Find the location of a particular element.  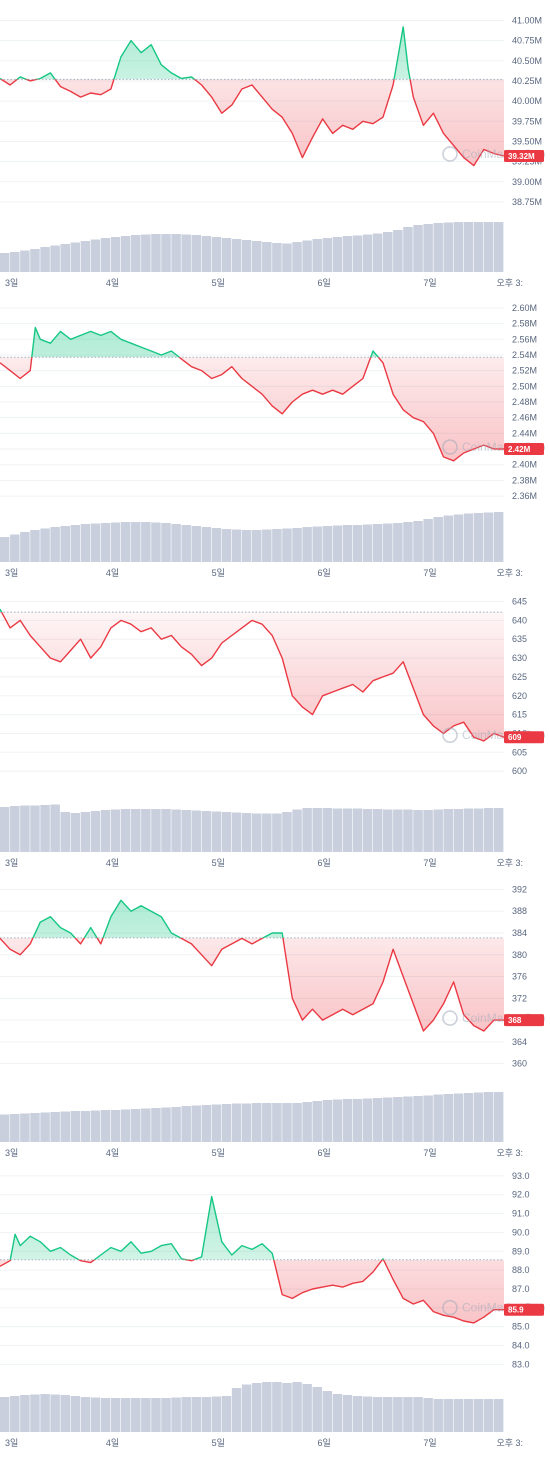

y-tick-label: 640 is located at coordinates (519, 620).